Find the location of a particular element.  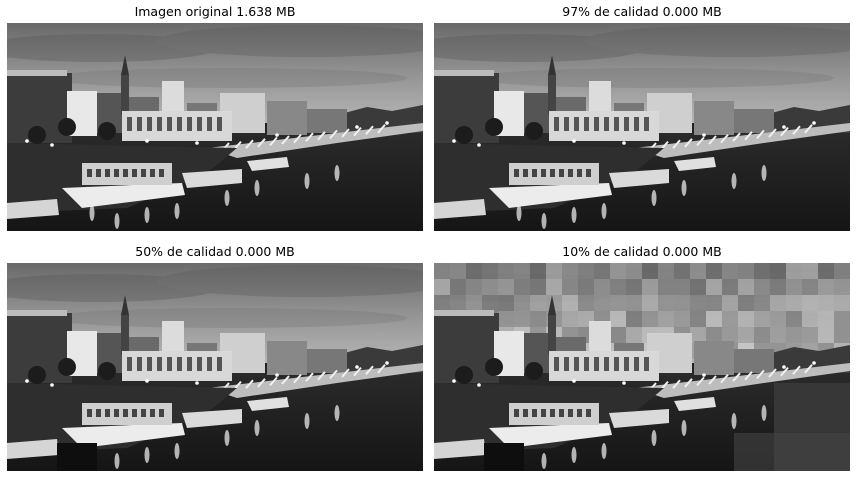

panel-title: 97% de calidad 0.000 MB is located at coordinates (642, 11).